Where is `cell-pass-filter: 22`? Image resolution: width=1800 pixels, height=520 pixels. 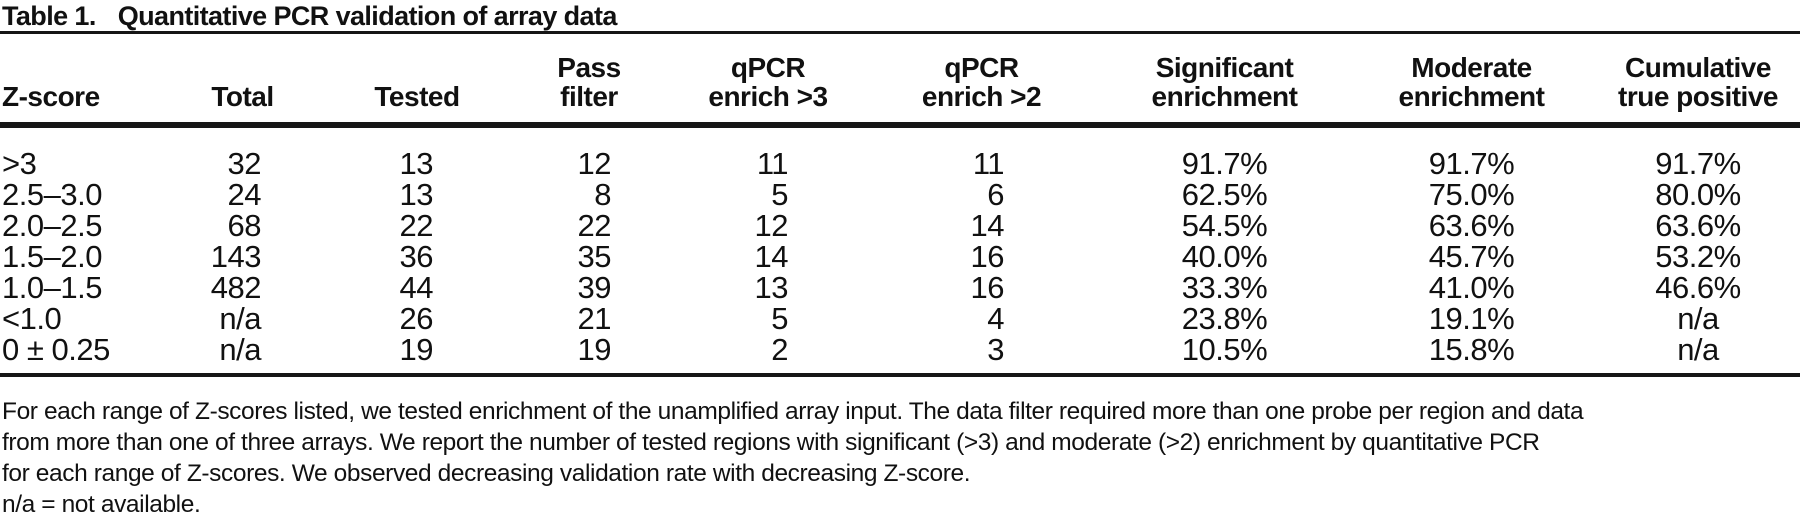 cell-pass-filter: 22 is located at coordinates (594, 225).